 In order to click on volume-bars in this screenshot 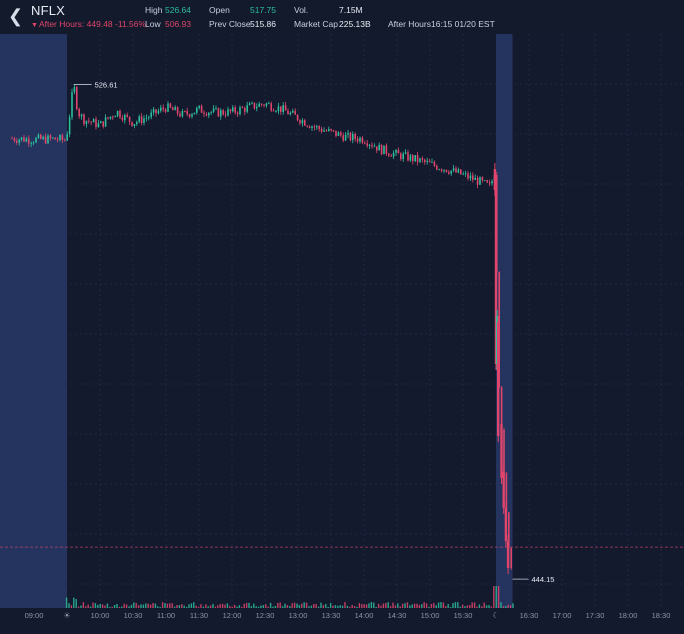, I will do `click(289, 597)`.